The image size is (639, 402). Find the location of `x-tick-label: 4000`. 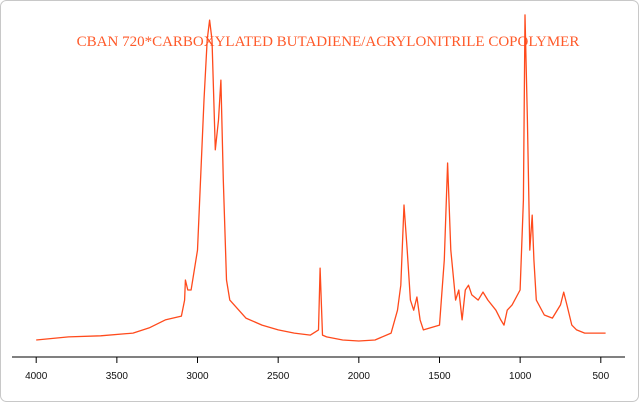

x-tick-label: 4000 is located at coordinates (36, 376).